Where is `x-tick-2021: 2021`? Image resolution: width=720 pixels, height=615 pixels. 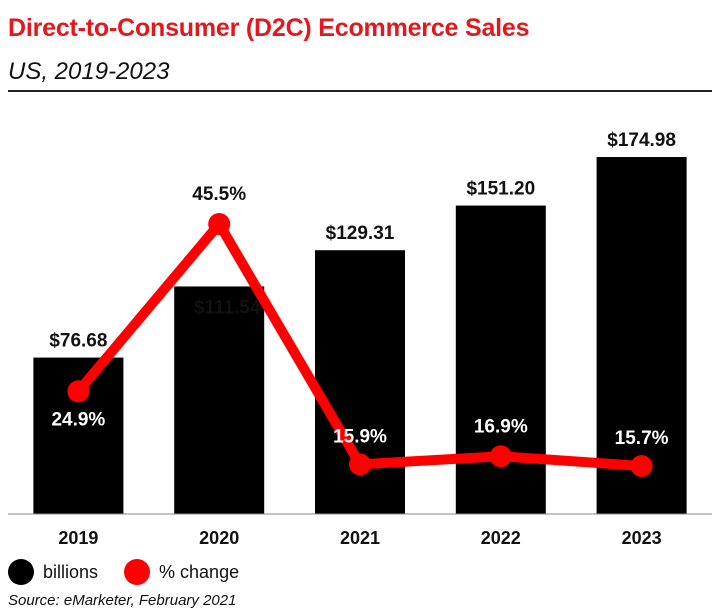
x-tick-2021: 2021 is located at coordinates (360, 538).